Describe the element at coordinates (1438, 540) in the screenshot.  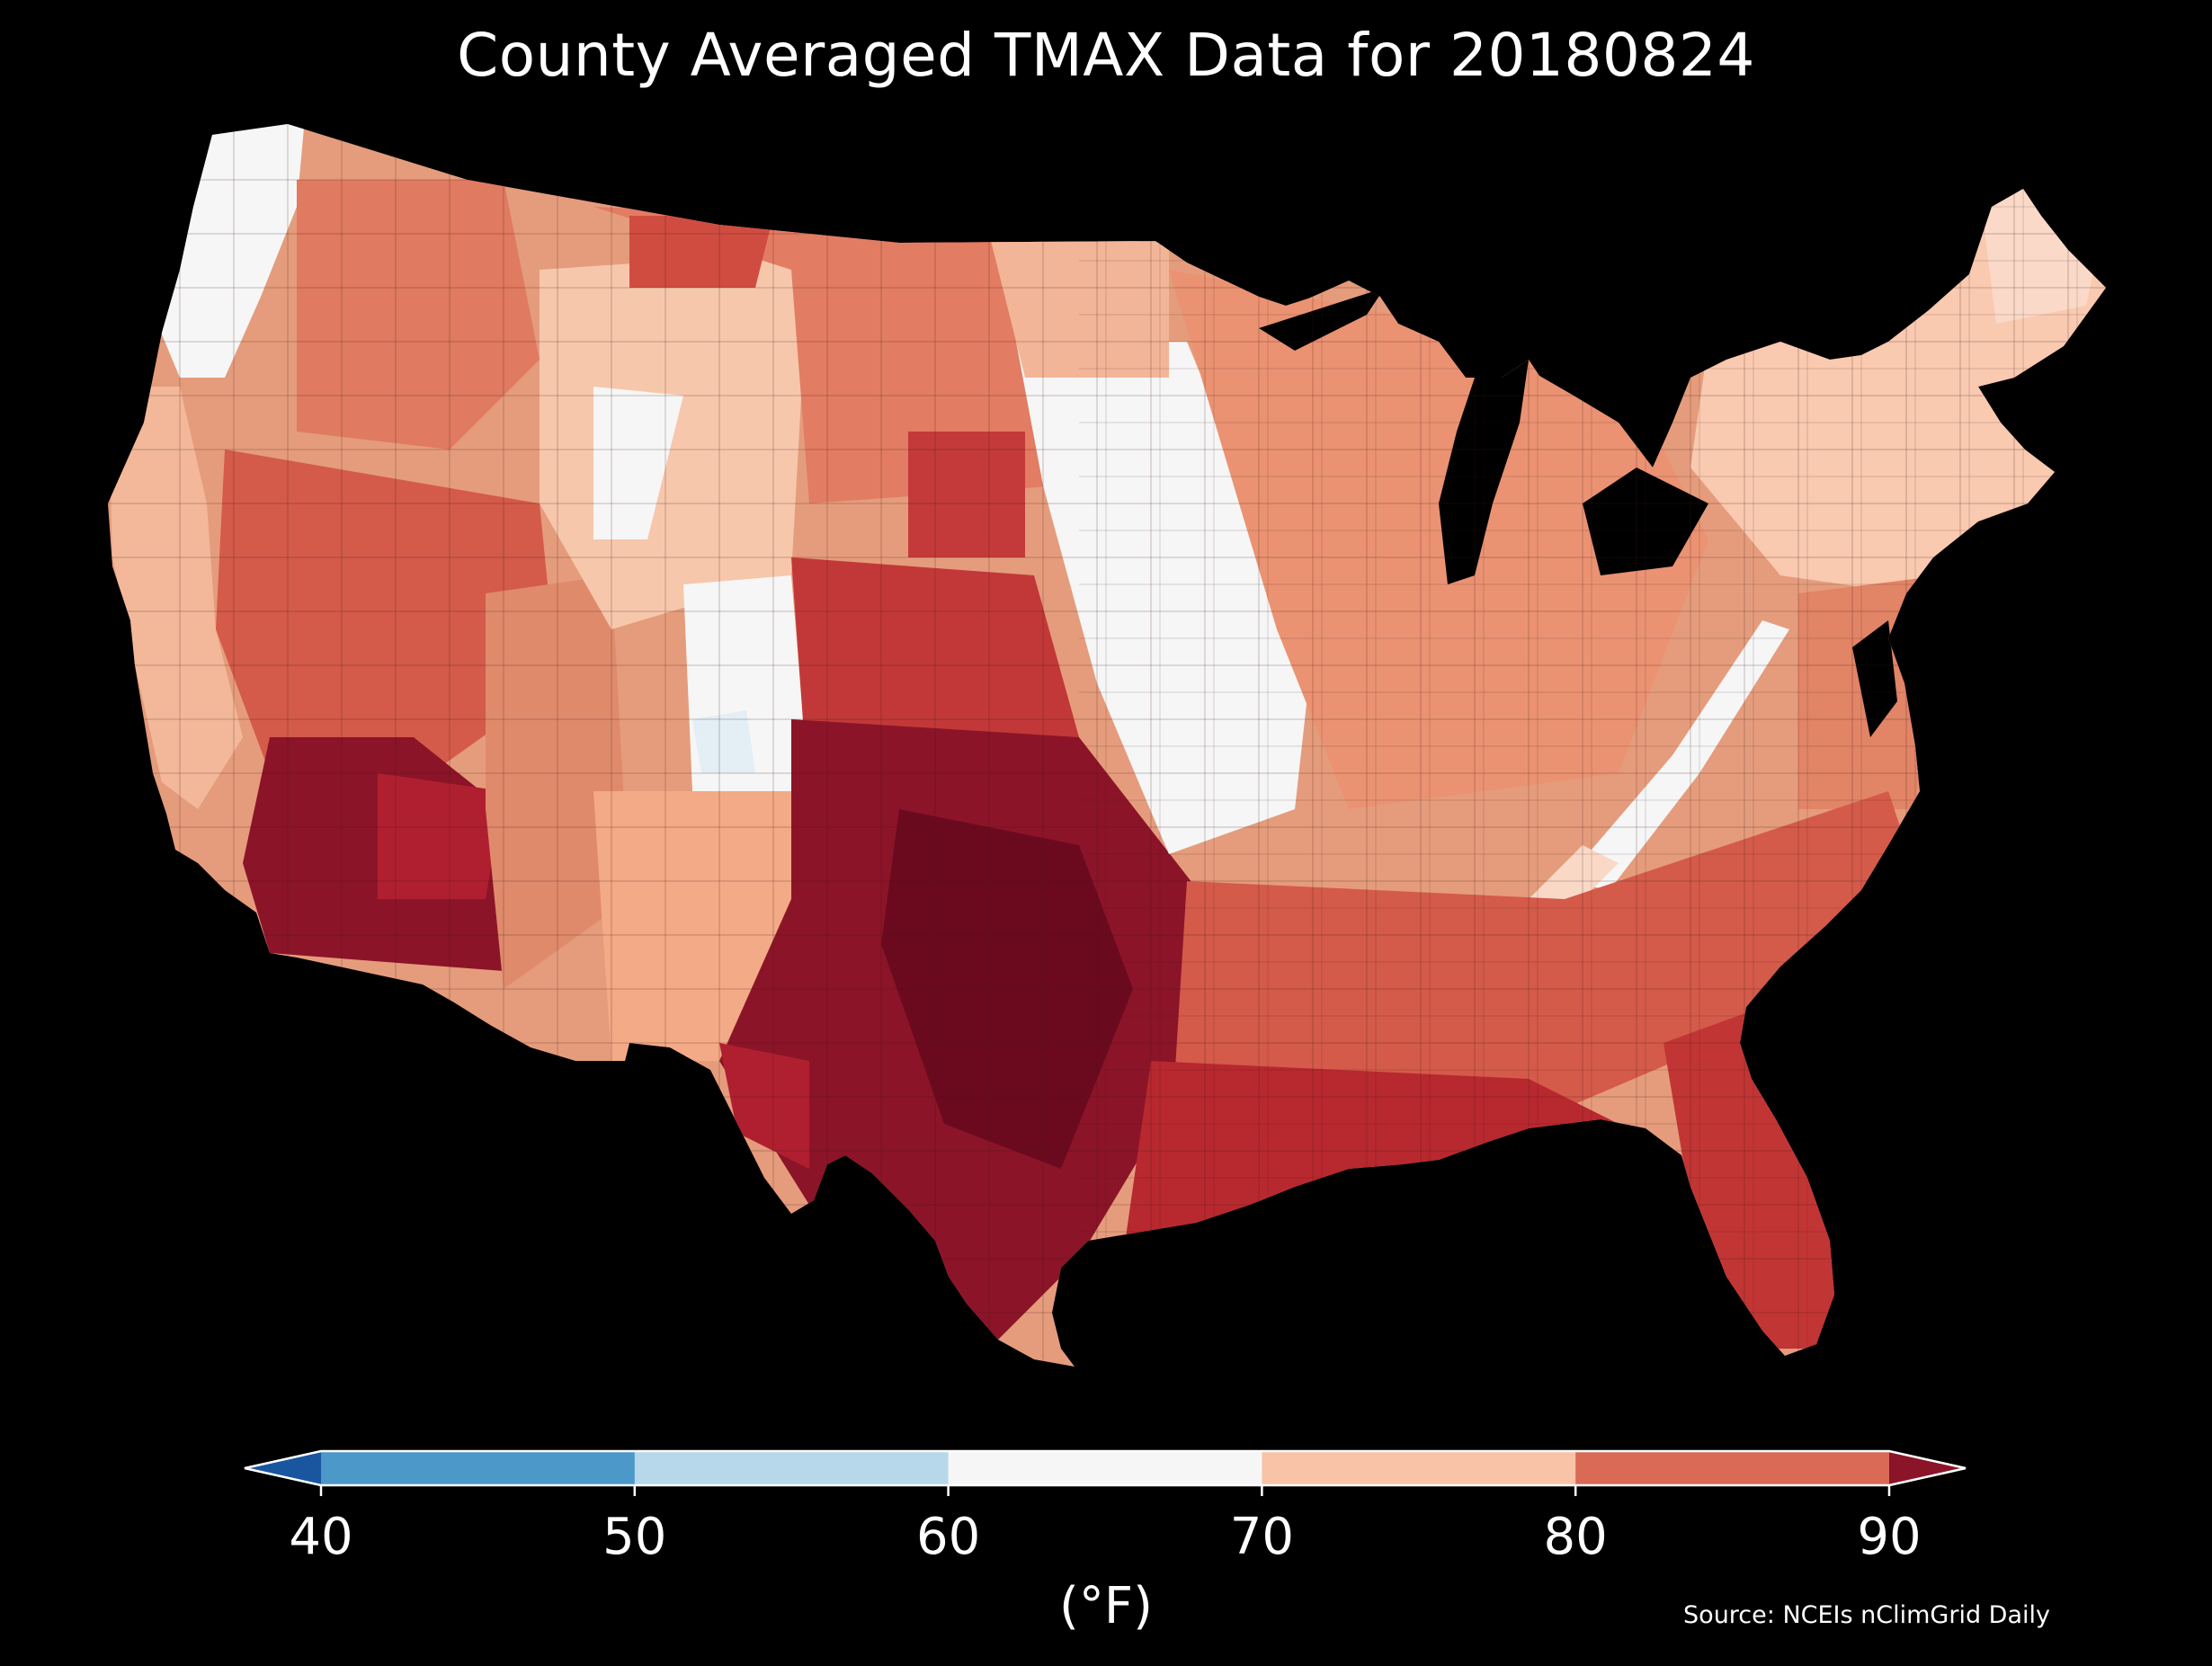
I see `region-great-lakes` at that location.